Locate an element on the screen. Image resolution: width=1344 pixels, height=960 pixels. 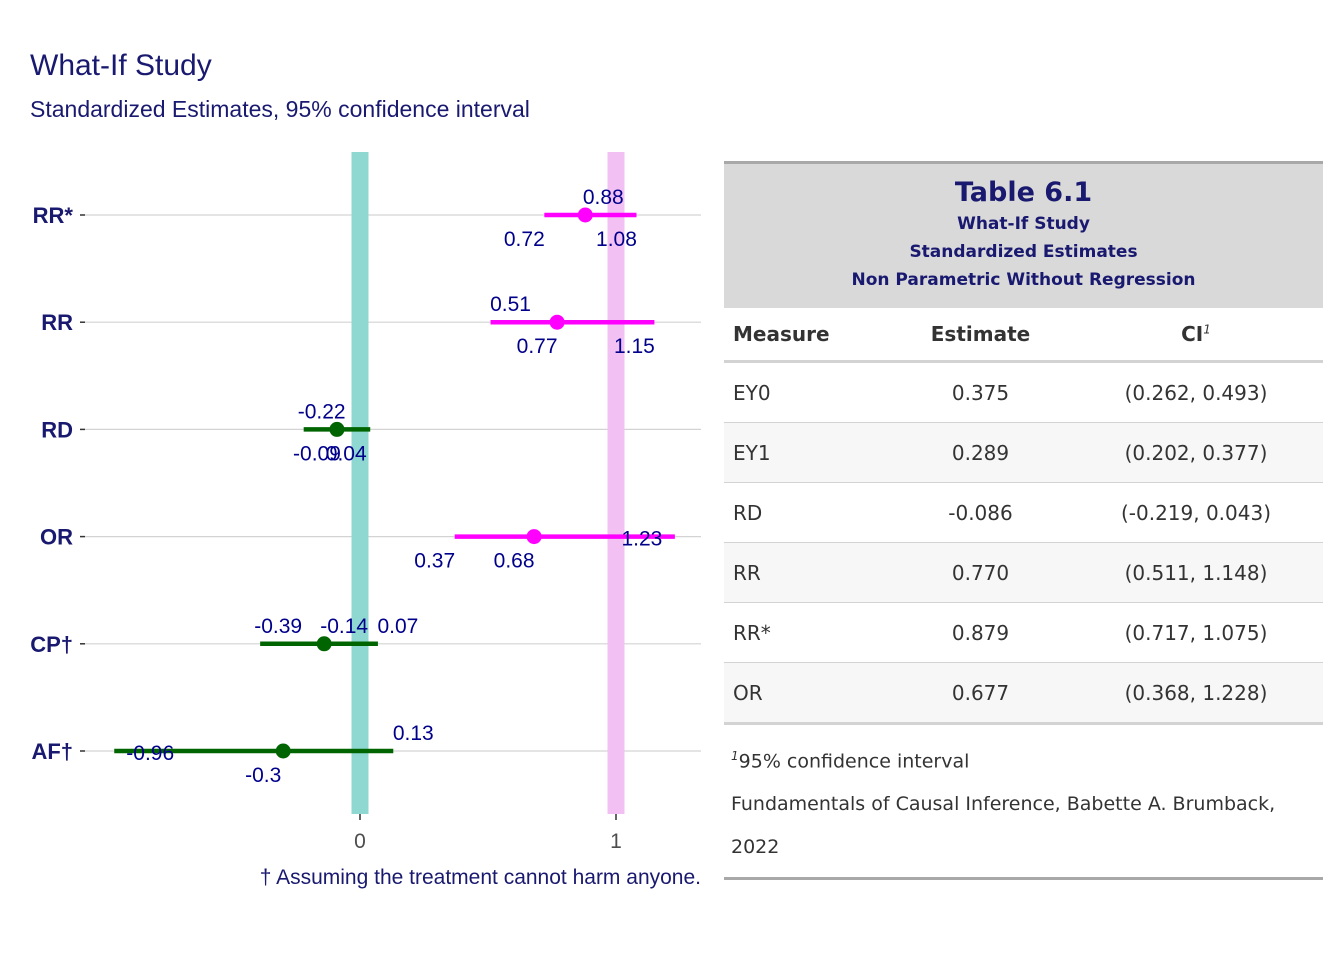
ci-upper-label: 1.15 is located at coordinates (634, 346).